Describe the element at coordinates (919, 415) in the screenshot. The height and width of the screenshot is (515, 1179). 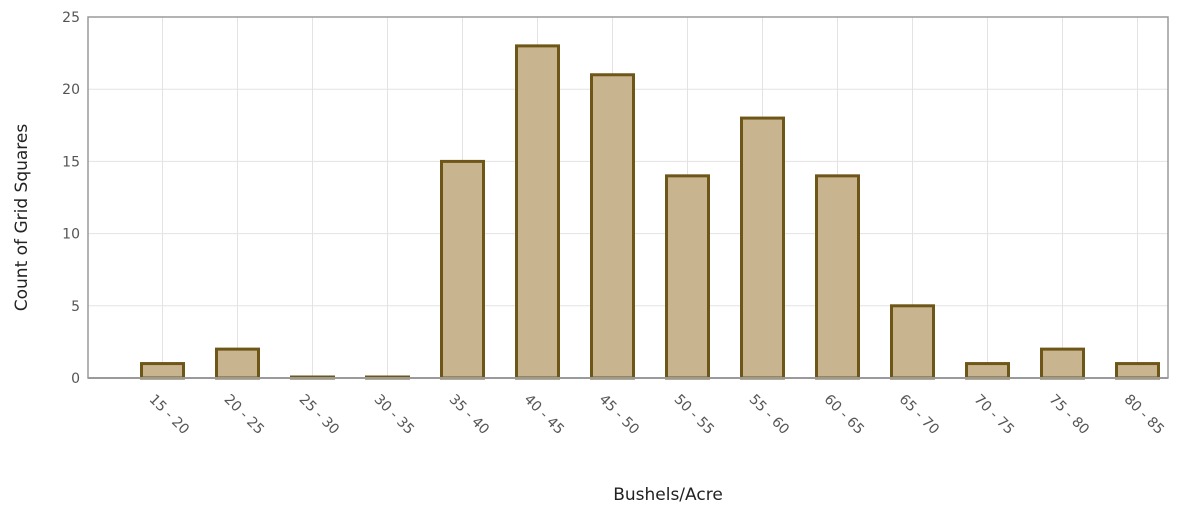
I see `x-tick-label: 65 - 70` at that location.